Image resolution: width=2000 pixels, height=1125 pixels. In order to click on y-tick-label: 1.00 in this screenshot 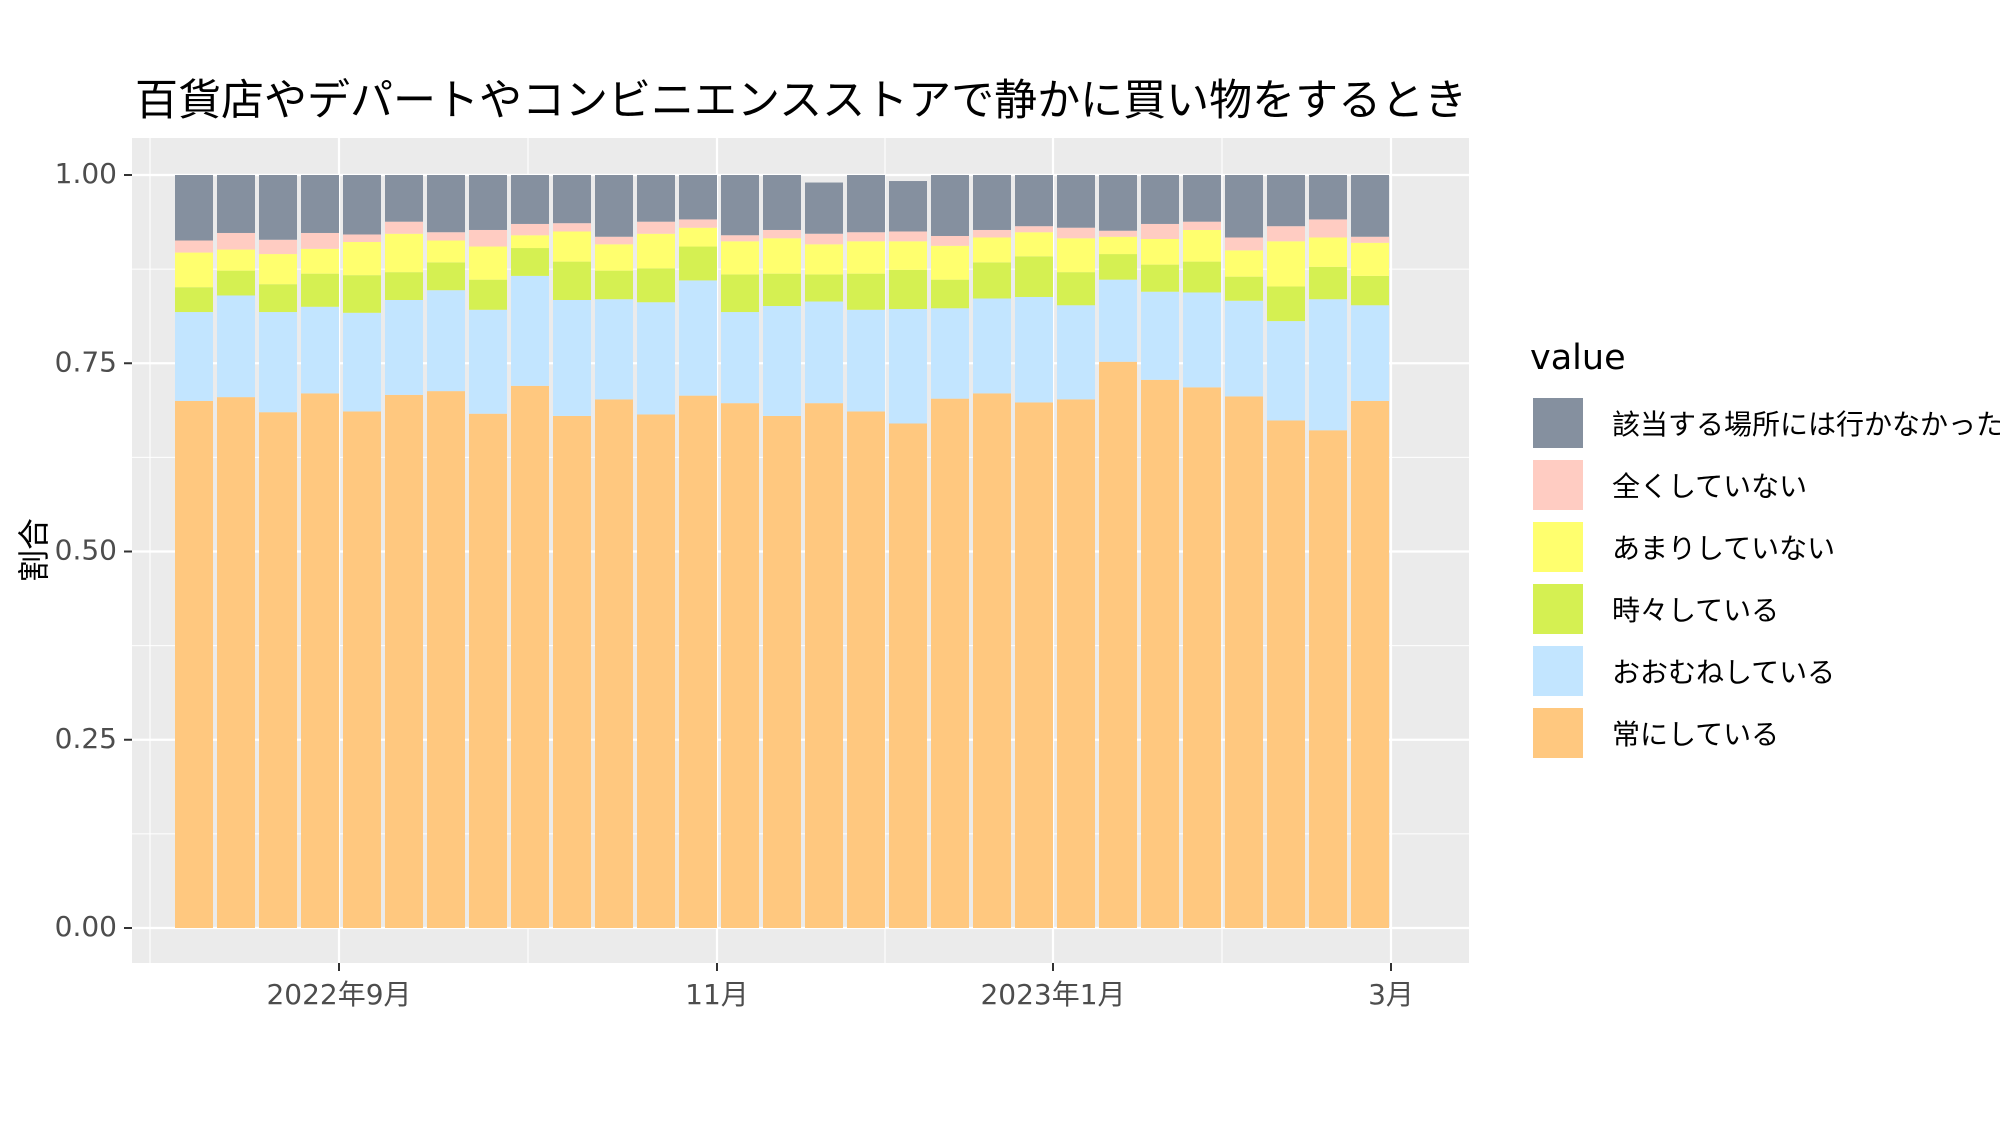, I will do `click(86, 173)`.